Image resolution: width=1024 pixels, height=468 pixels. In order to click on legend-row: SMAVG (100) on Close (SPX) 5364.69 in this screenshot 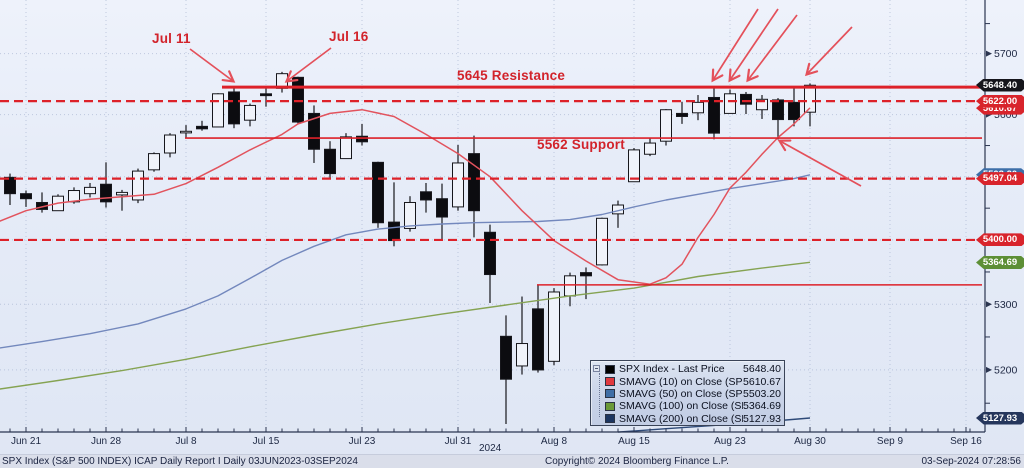, I will do `click(693, 406)`.